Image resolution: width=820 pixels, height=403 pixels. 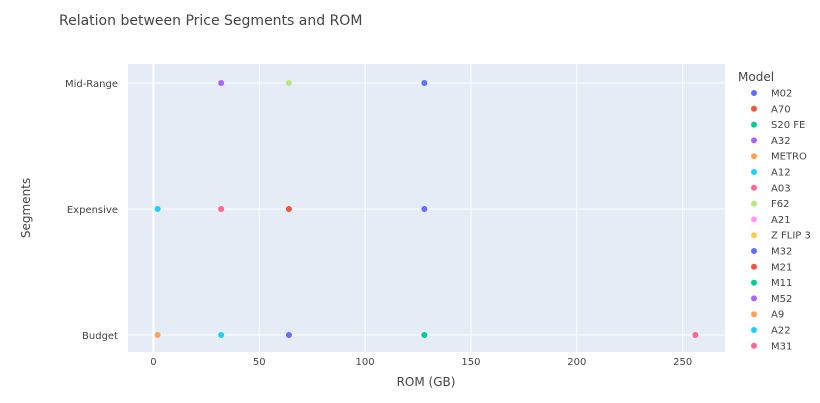 I want to click on y-tick-label: Budget, so click(x=100, y=336).